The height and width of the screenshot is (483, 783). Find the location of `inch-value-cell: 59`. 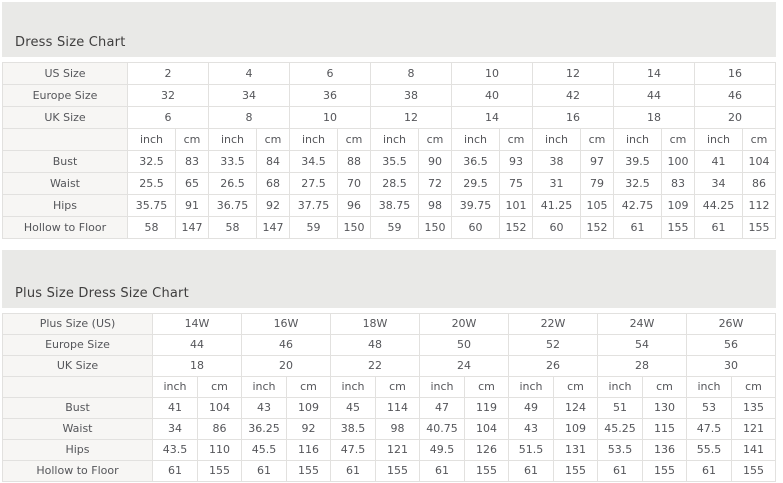

inch-value-cell: 59 is located at coordinates (313, 227).